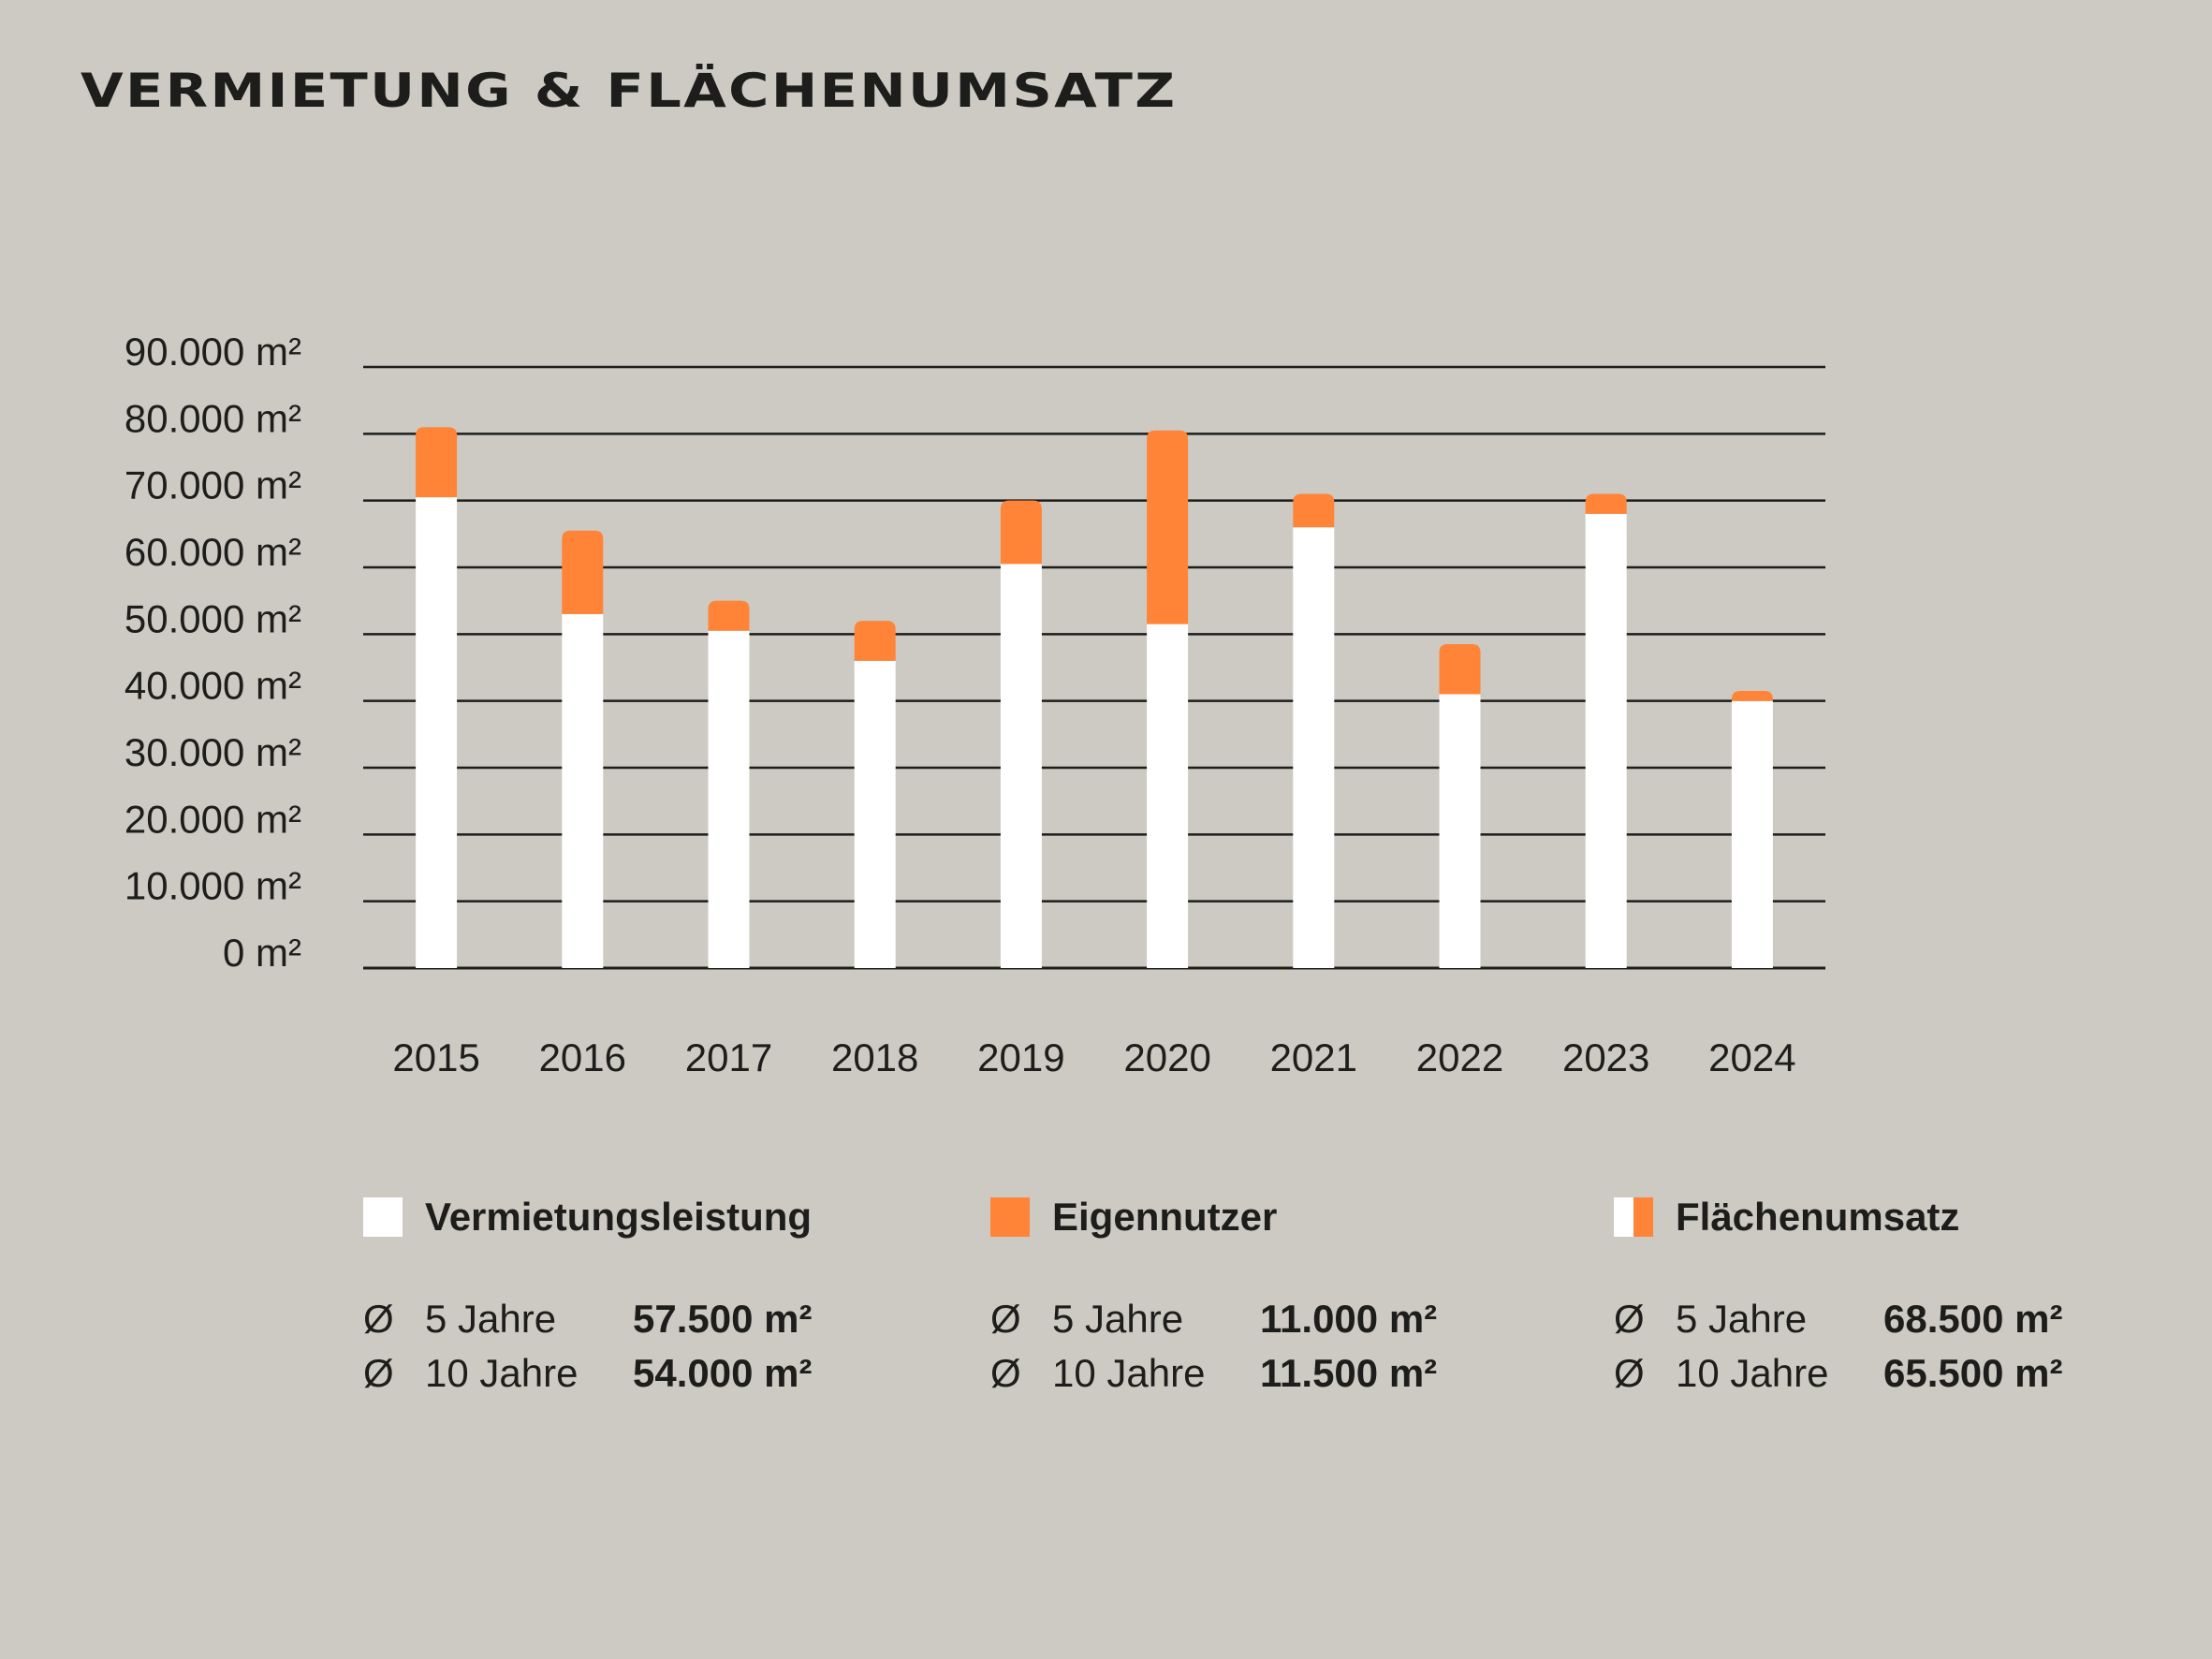 The image size is (2212, 1659). What do you see at coordinates (1168, 527) in the screenshot?
I see `bar-eigennutzer-2020` at bounding box center [1168, 527].